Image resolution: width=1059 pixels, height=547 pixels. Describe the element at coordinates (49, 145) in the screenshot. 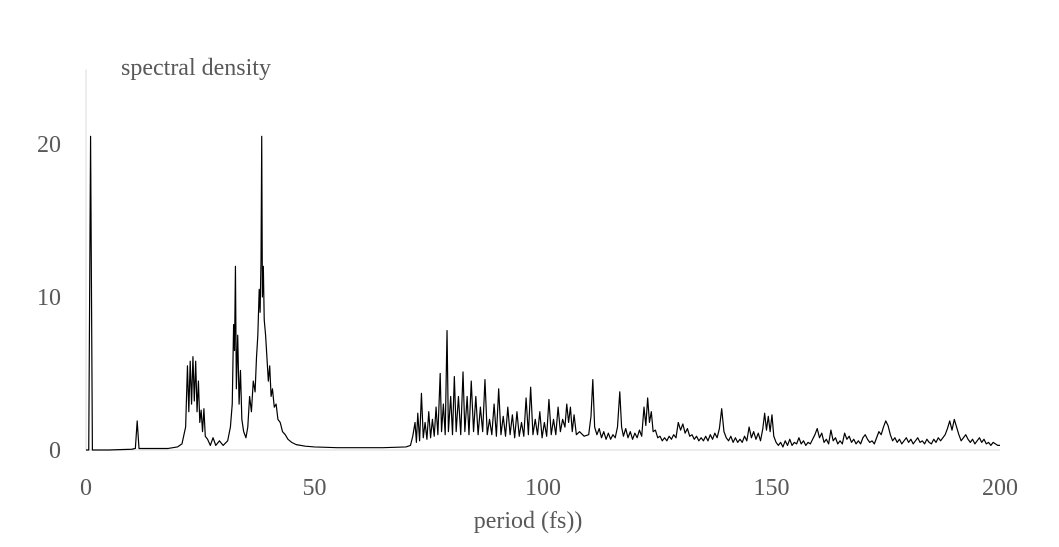

I see `y-tick-label: 20` at that location.